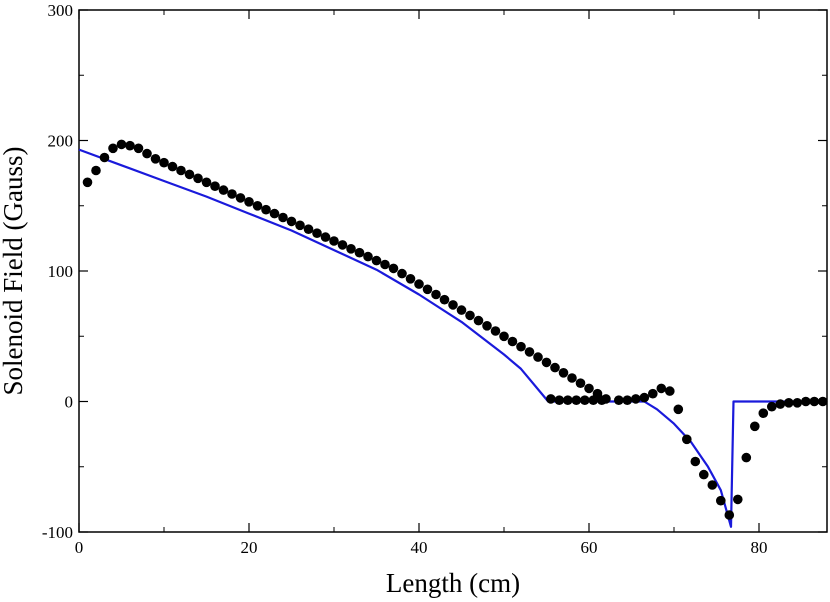 The image size is (830, 602). Describe the element at coordinates (589, 547) in the screenshot. I see `x-tick-label: 60` at that location.